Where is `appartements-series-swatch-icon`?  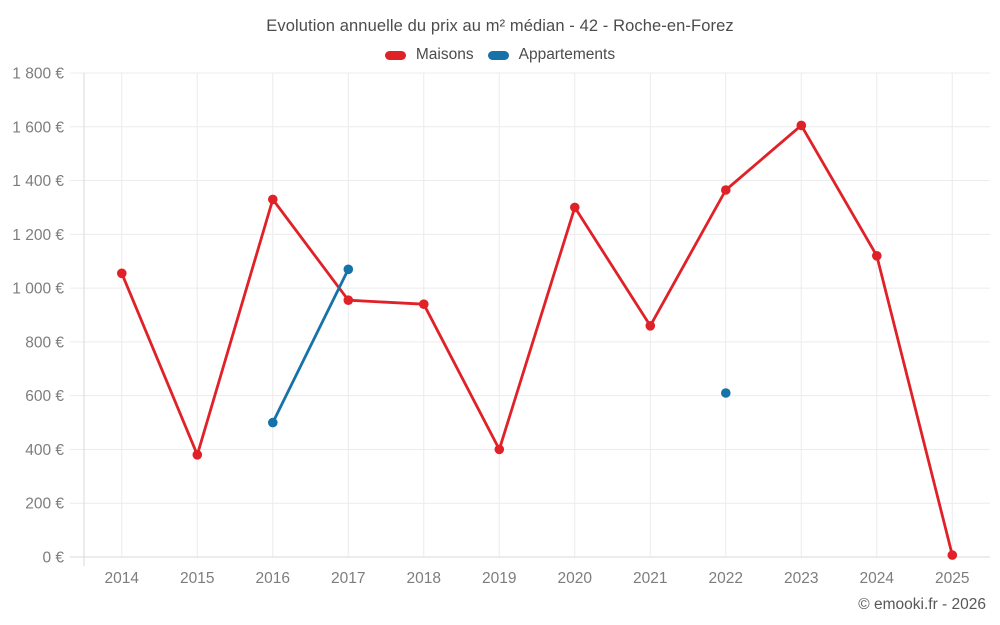 appartements-series-swatch-icon is located at coordinates (498, 55).